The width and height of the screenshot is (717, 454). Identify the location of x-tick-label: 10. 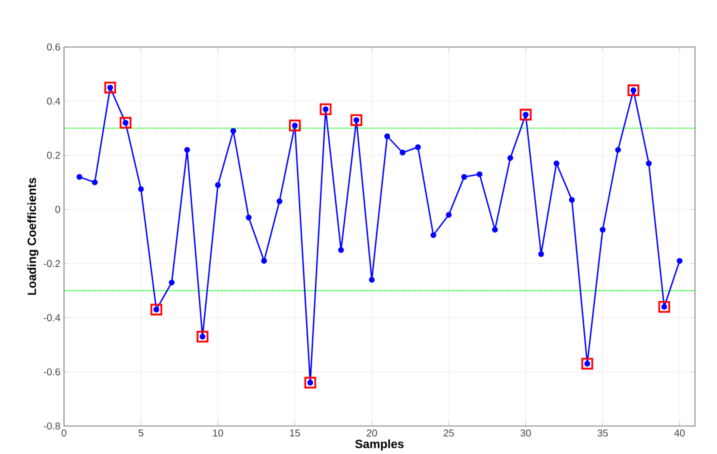
(218, 433).